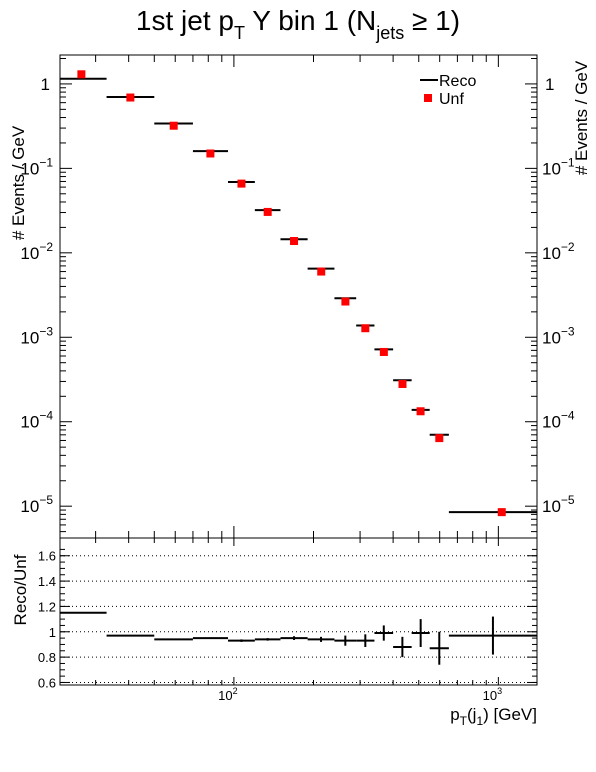 This screenshot has width=596, height=772. I want to click on ratio-y-tick-label: 1.6, so click(47, 556).